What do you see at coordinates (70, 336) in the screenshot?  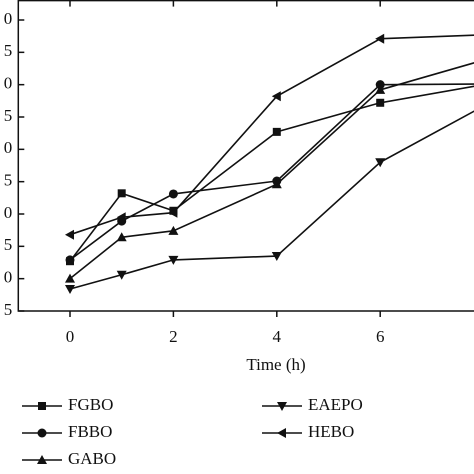 I see `x-tick-label: 0` at bounding box center [70, 336].